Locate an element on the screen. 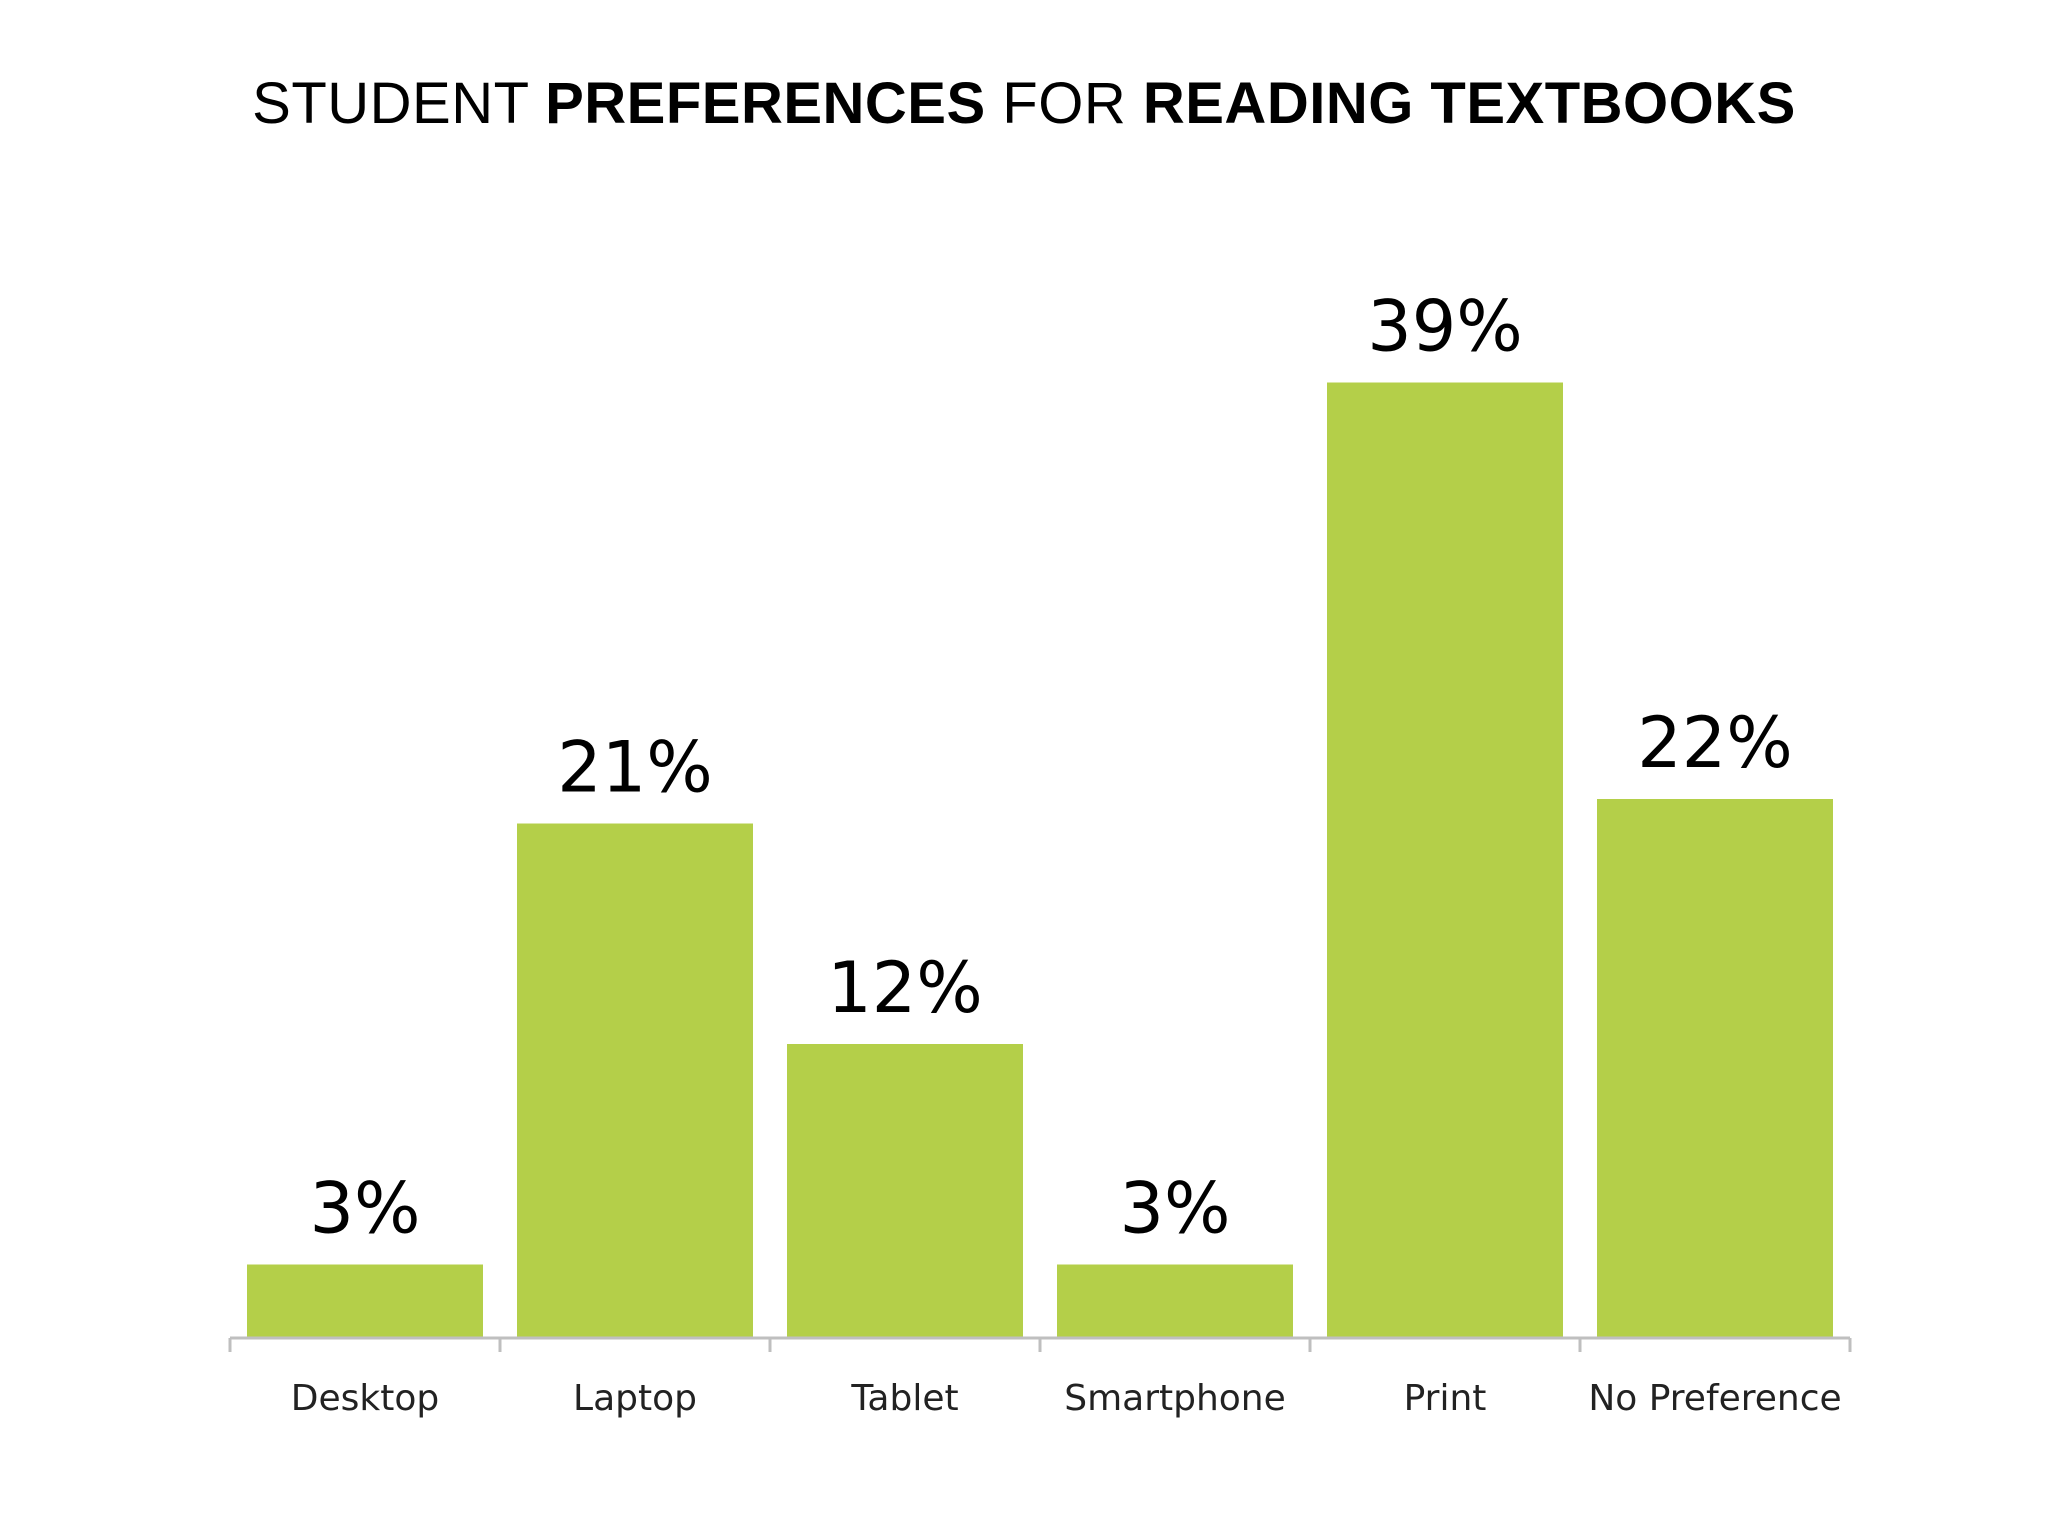 The image size is (2048, 1536). tick-label-no-preference: No Preference is located at coordinates (1714, 1398).